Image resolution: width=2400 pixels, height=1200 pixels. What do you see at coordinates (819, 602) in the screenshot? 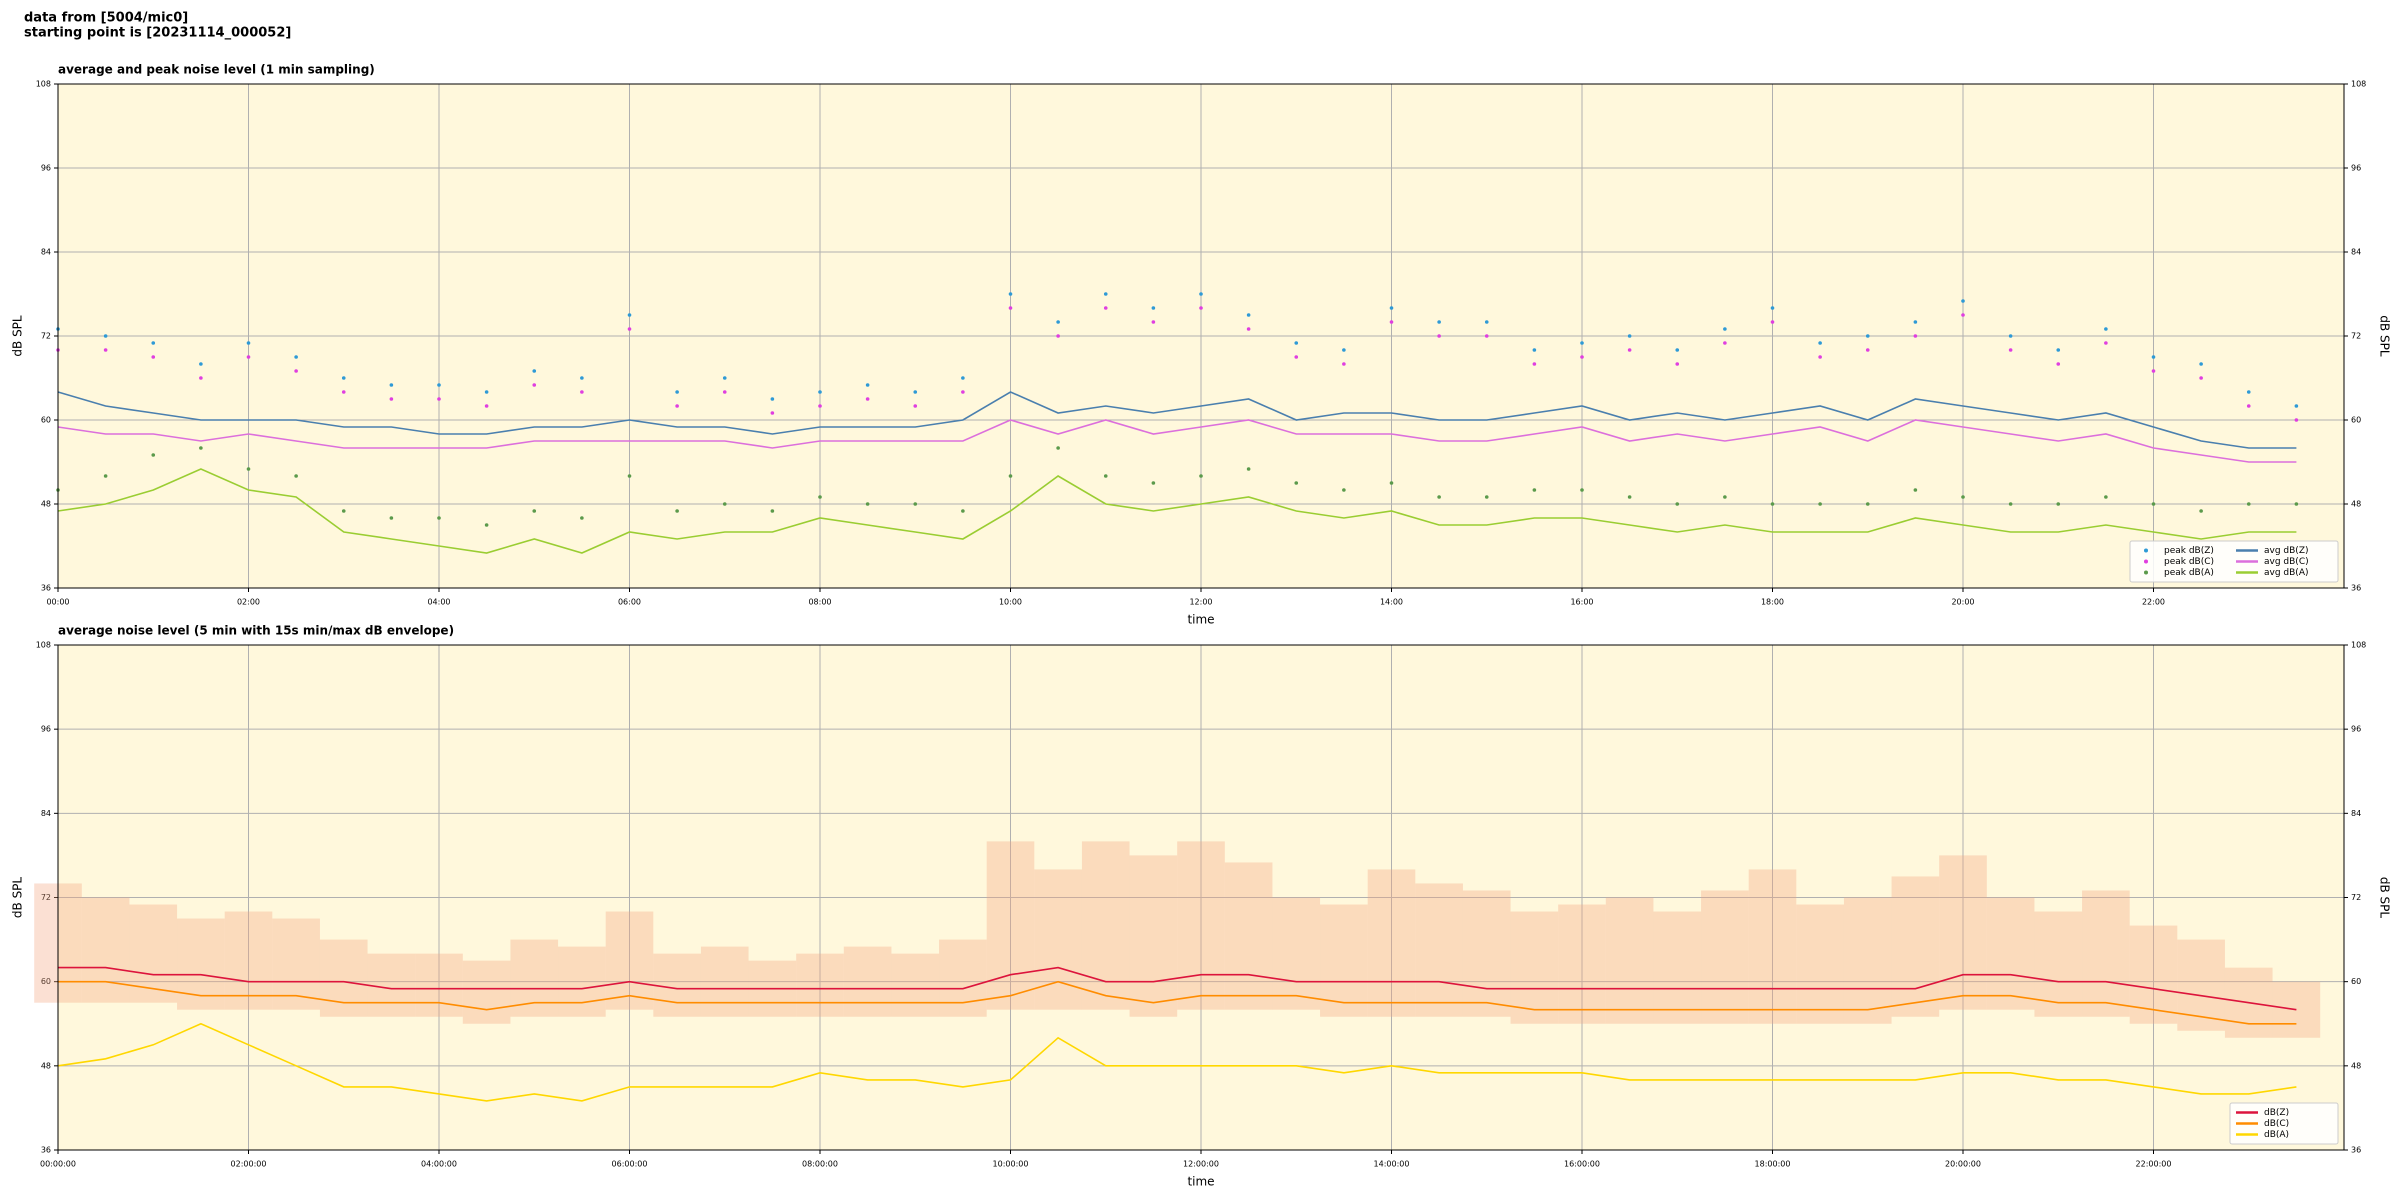
I see `x-tick-label: 08:00` at bounding box center [819, 602].